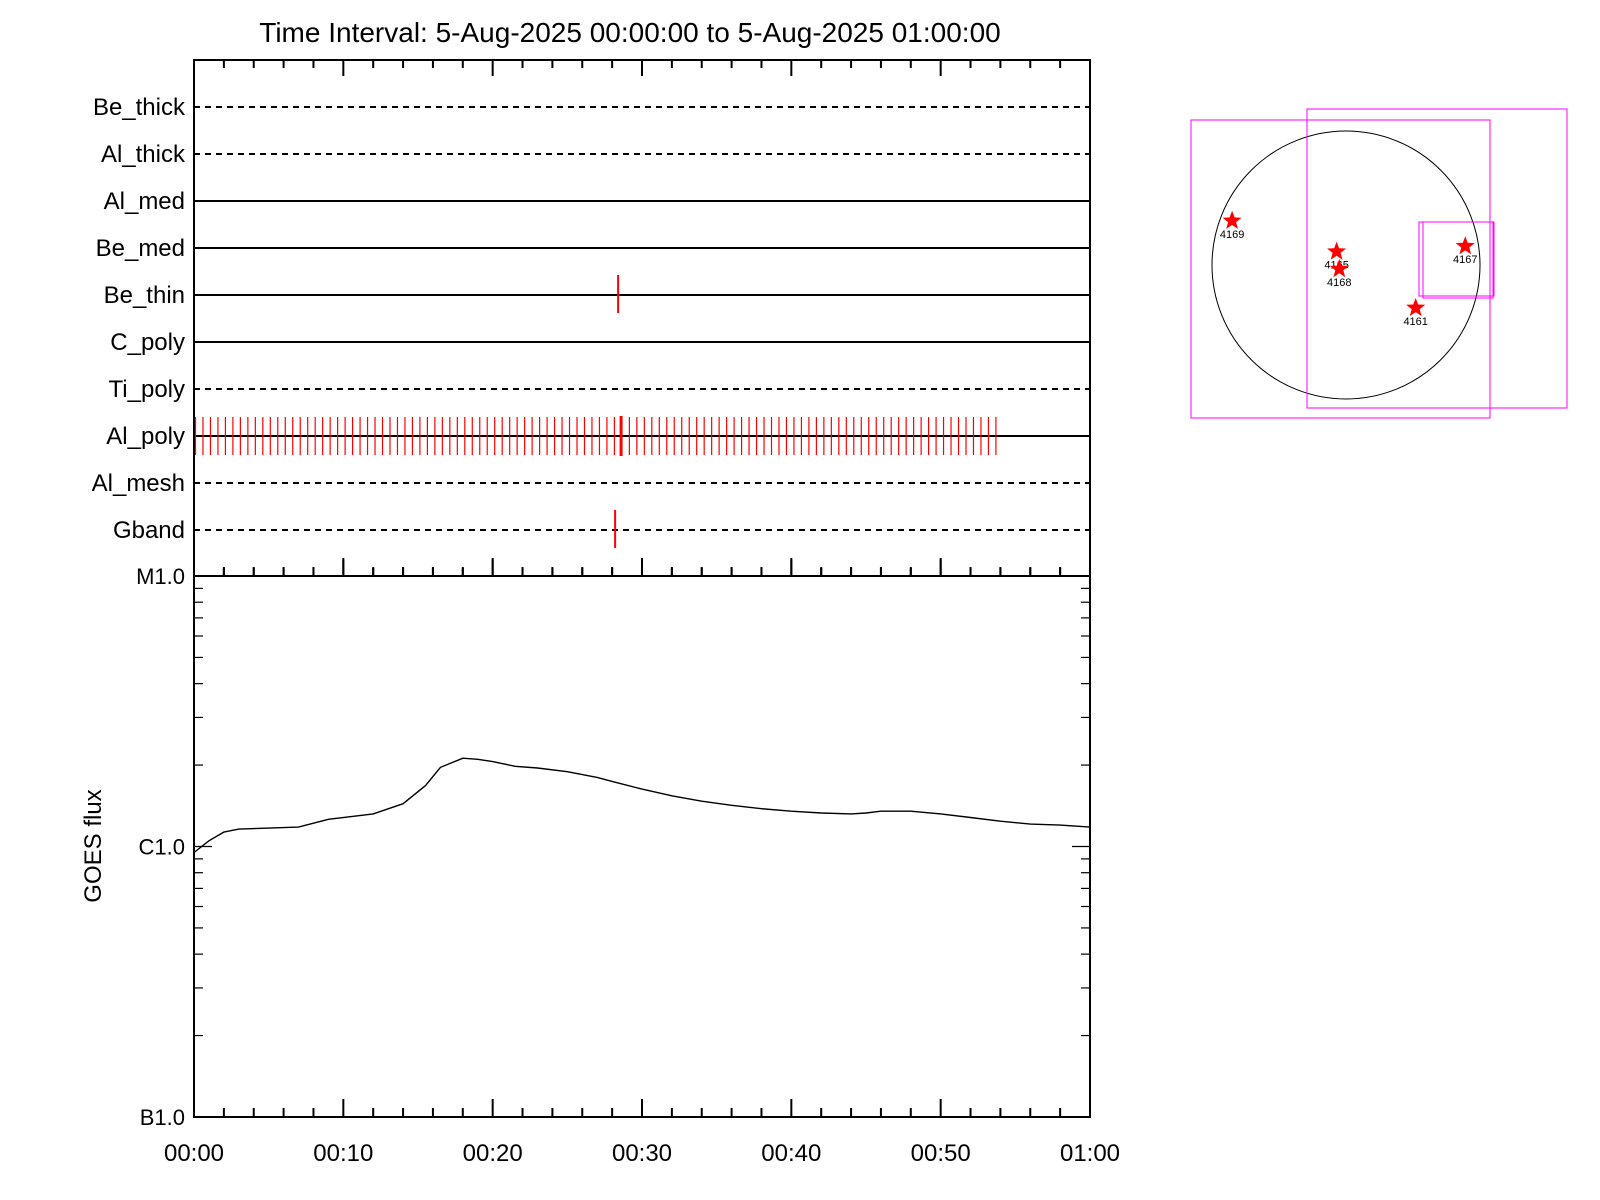  What do you see at coordinates (145, 436) in the screenshot?
I see `row-label: Al_poly` at bounding box center [145, 436].